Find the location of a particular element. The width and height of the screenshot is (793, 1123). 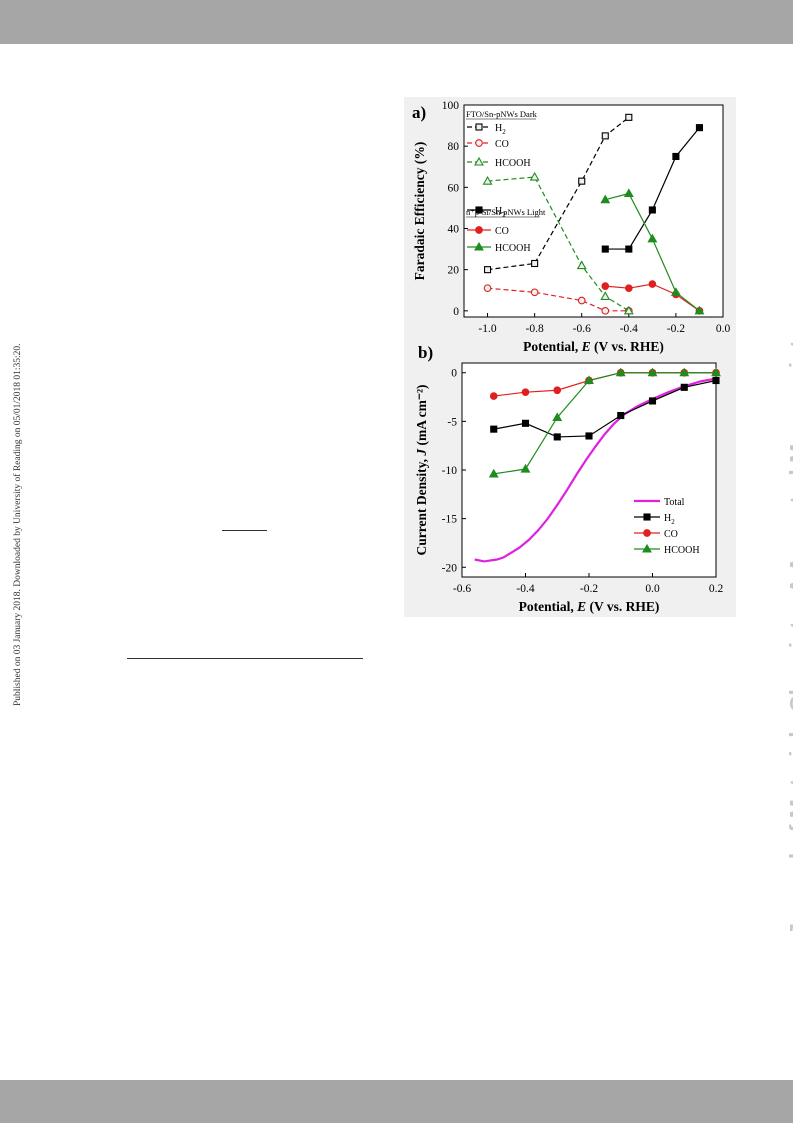

header-band is located at coordinates (396, 22).